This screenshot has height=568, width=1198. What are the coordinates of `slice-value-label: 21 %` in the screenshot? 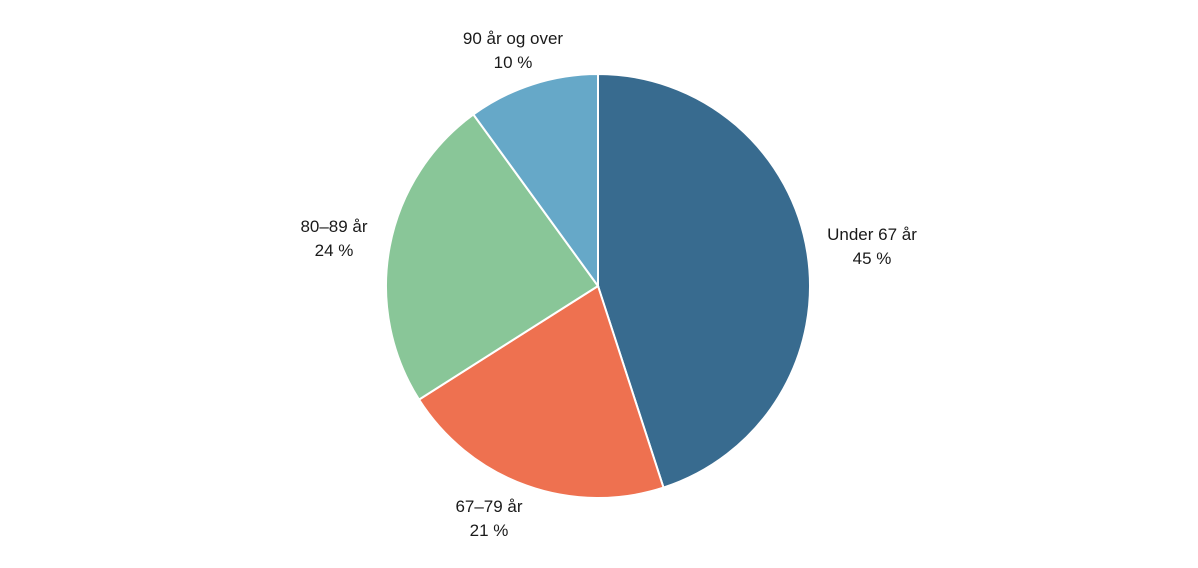 It's located at (489, 530).